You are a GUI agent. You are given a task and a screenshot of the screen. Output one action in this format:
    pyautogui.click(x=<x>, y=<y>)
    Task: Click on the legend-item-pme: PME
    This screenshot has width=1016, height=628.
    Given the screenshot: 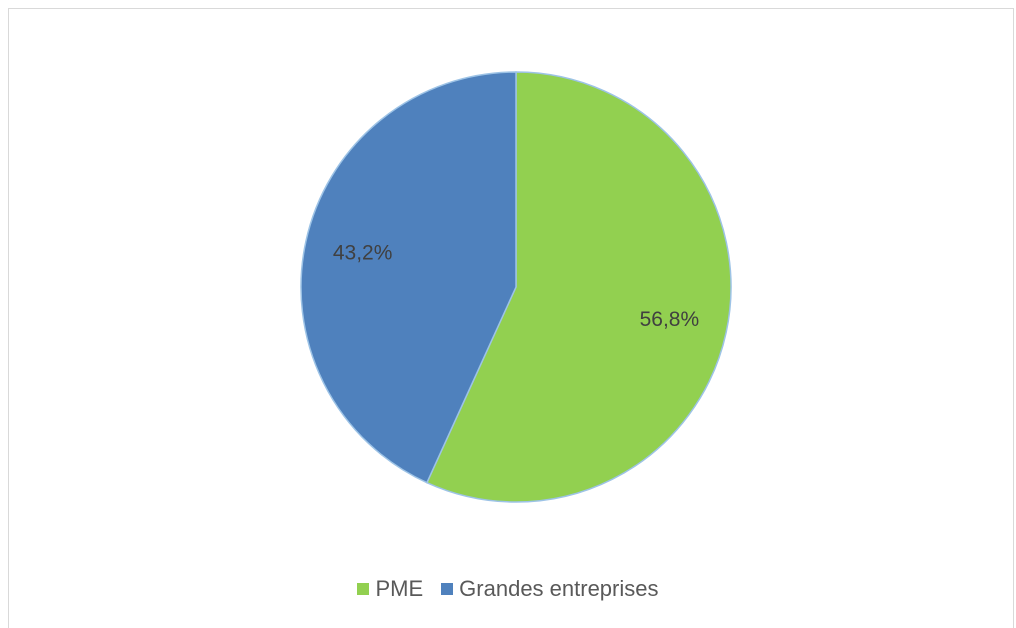 What is the action you would take?
    pyautogui.click(x=390, y=589)
    